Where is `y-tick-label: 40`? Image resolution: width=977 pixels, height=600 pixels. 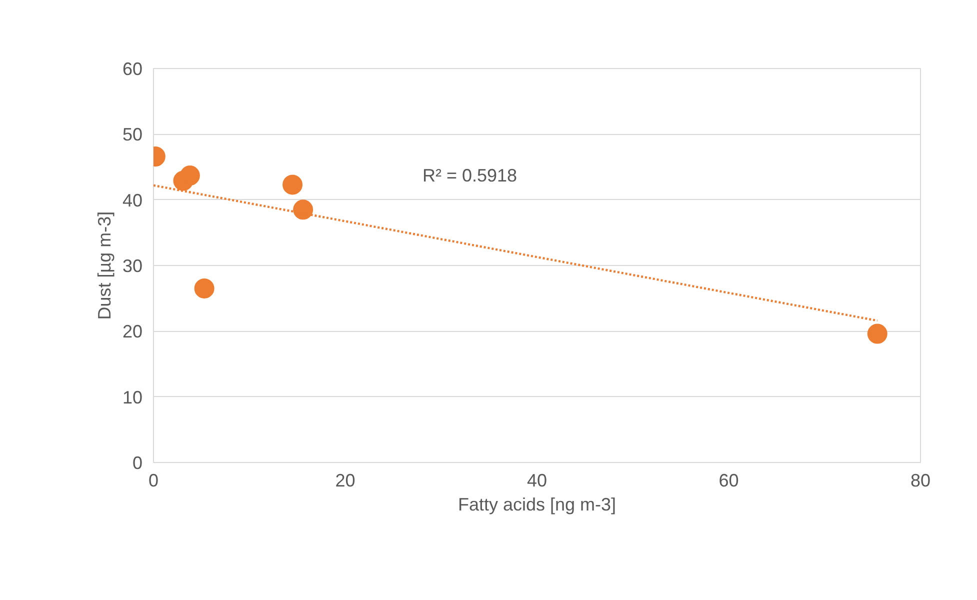
y-tick-label: 40 is located at coordinates (132, 200).